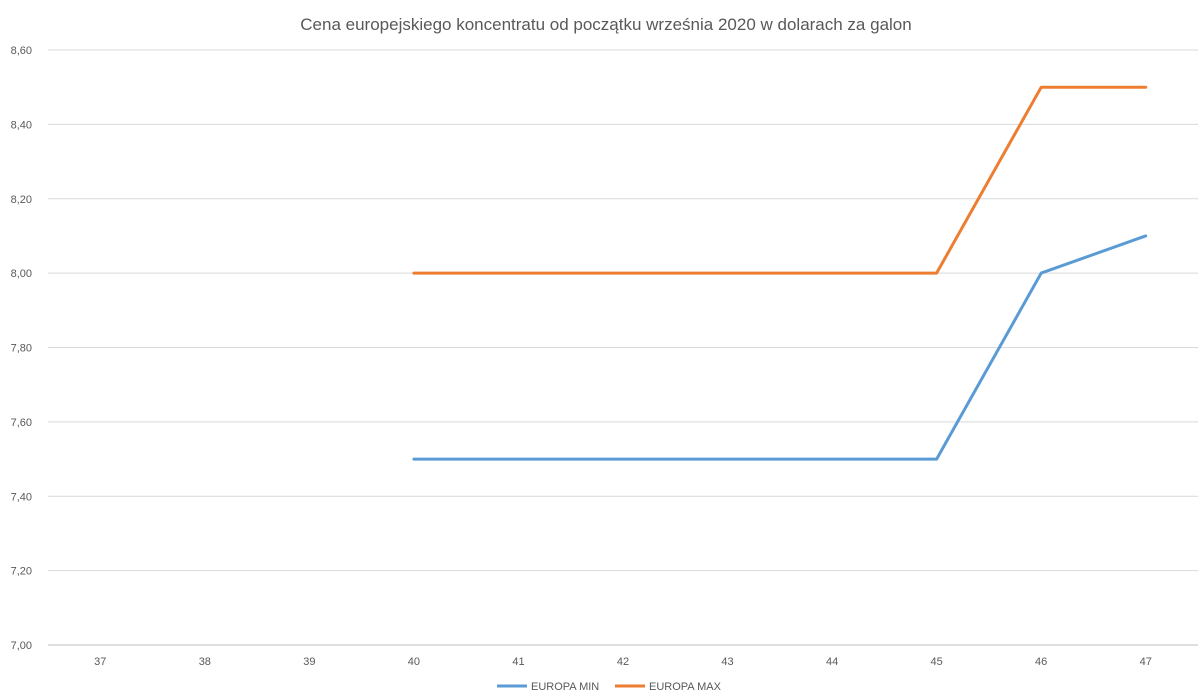 This screenshot has height=697, width=1200. I want to click on x-tick-label: 46, so click(1041, 662).